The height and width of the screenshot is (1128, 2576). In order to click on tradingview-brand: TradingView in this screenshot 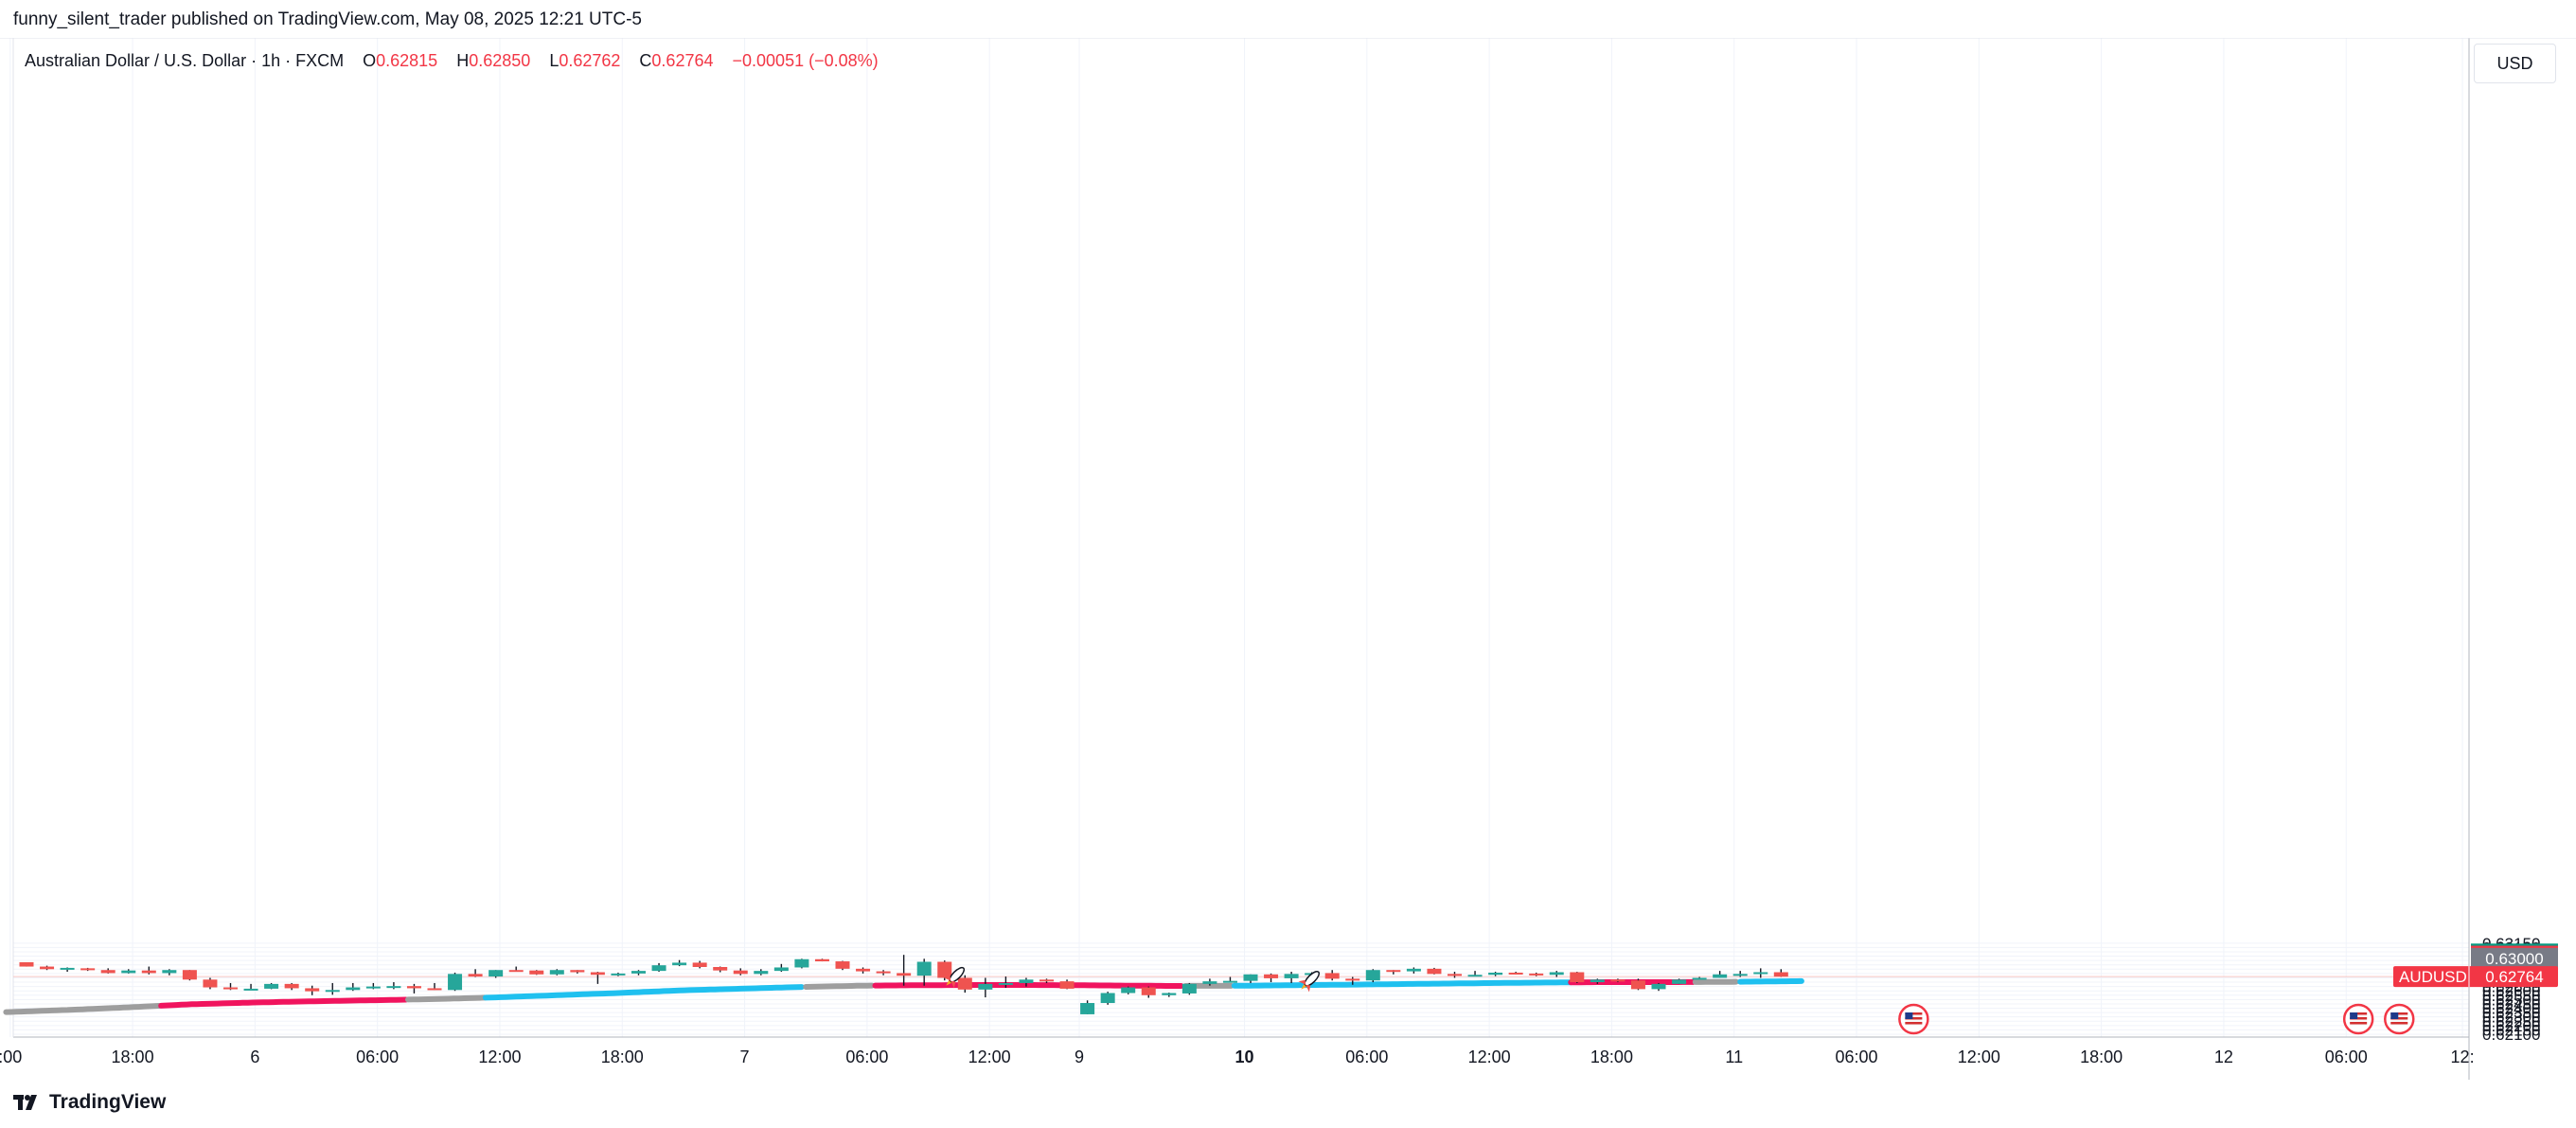, I will do `click(90, 1102)`.